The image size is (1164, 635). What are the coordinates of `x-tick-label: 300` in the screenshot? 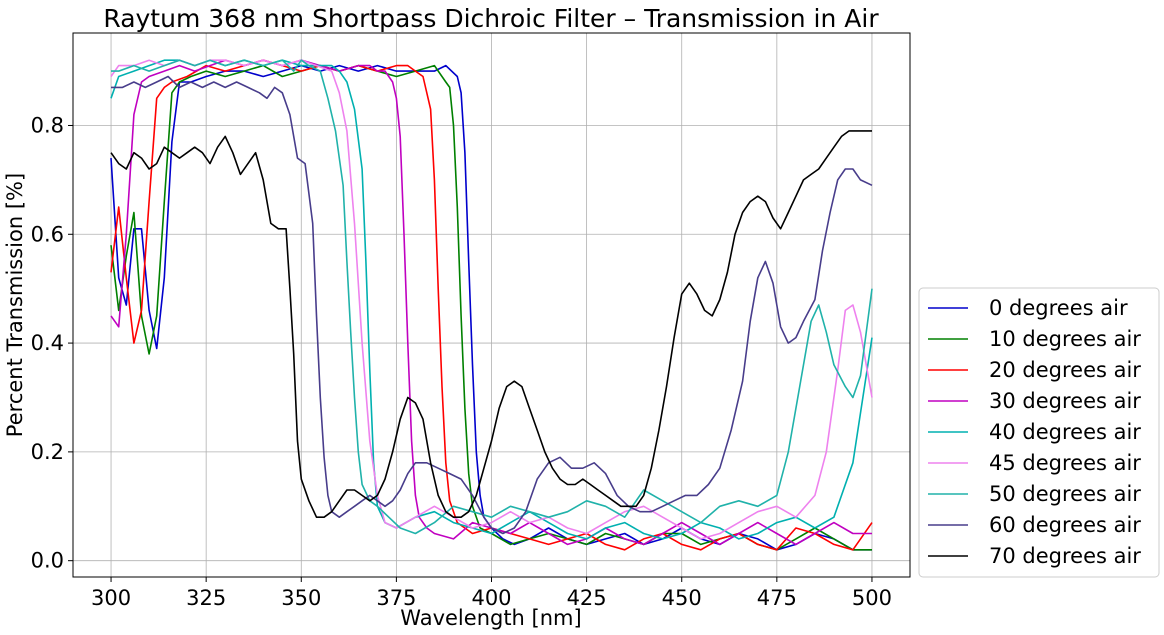 It's located at (111, 598).